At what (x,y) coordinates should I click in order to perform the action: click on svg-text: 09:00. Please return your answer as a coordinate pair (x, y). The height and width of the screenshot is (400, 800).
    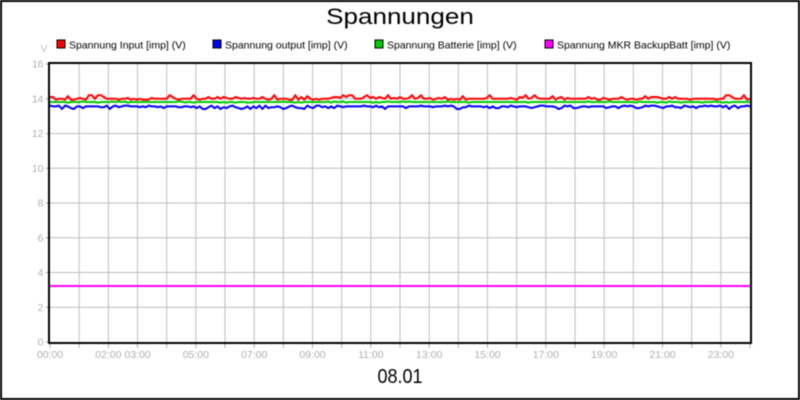
    Looking at the image, I should click on (312, 355).